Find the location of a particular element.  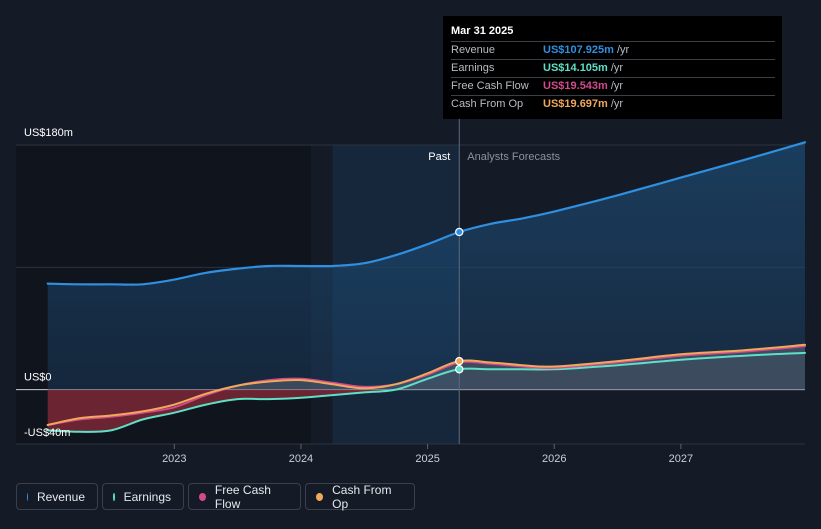

earnings-line is located at coordinates (426, 392).